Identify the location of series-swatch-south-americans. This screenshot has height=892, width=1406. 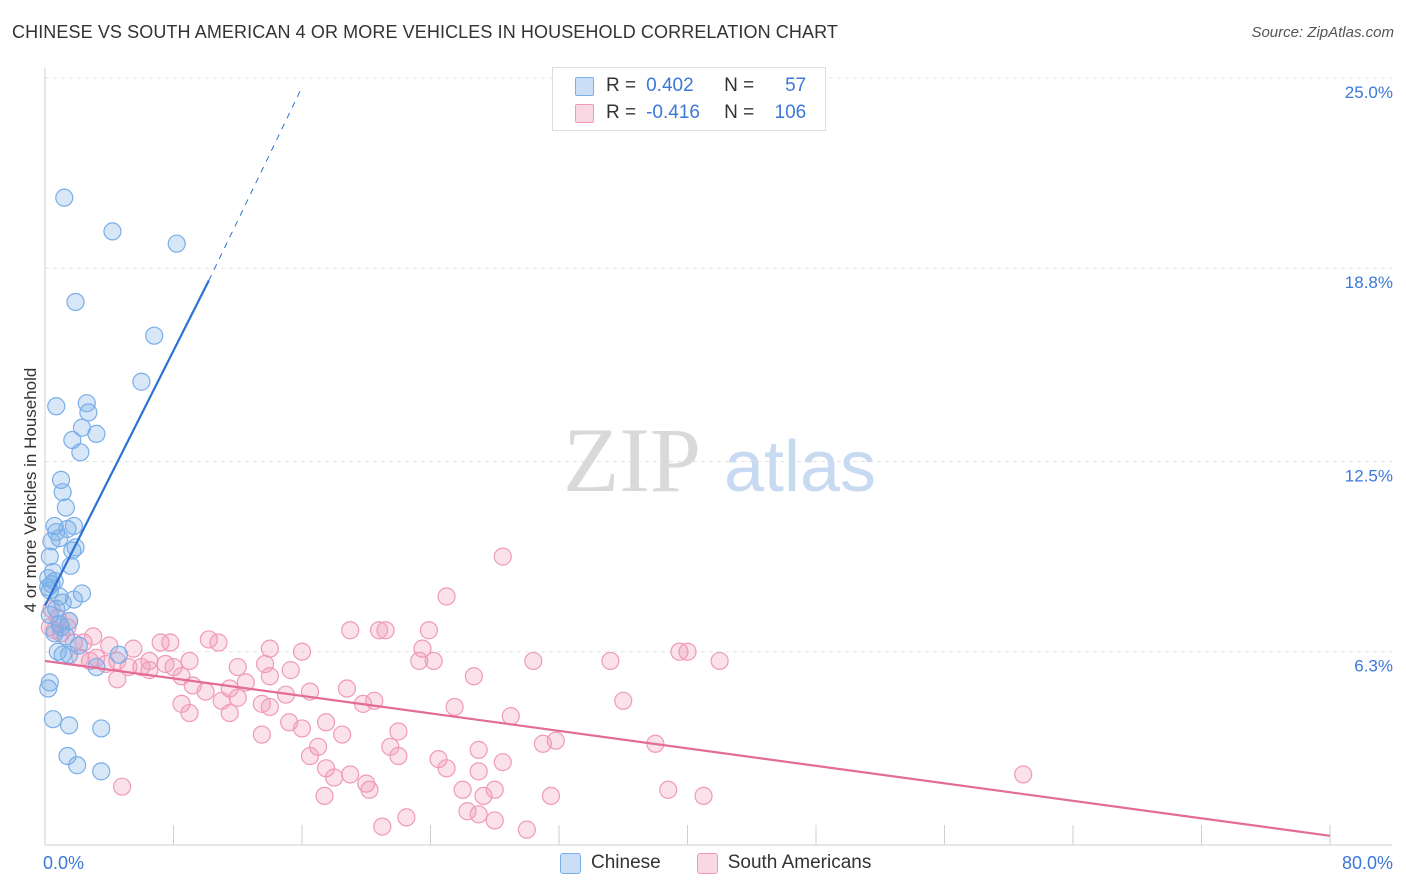
(707, 863).